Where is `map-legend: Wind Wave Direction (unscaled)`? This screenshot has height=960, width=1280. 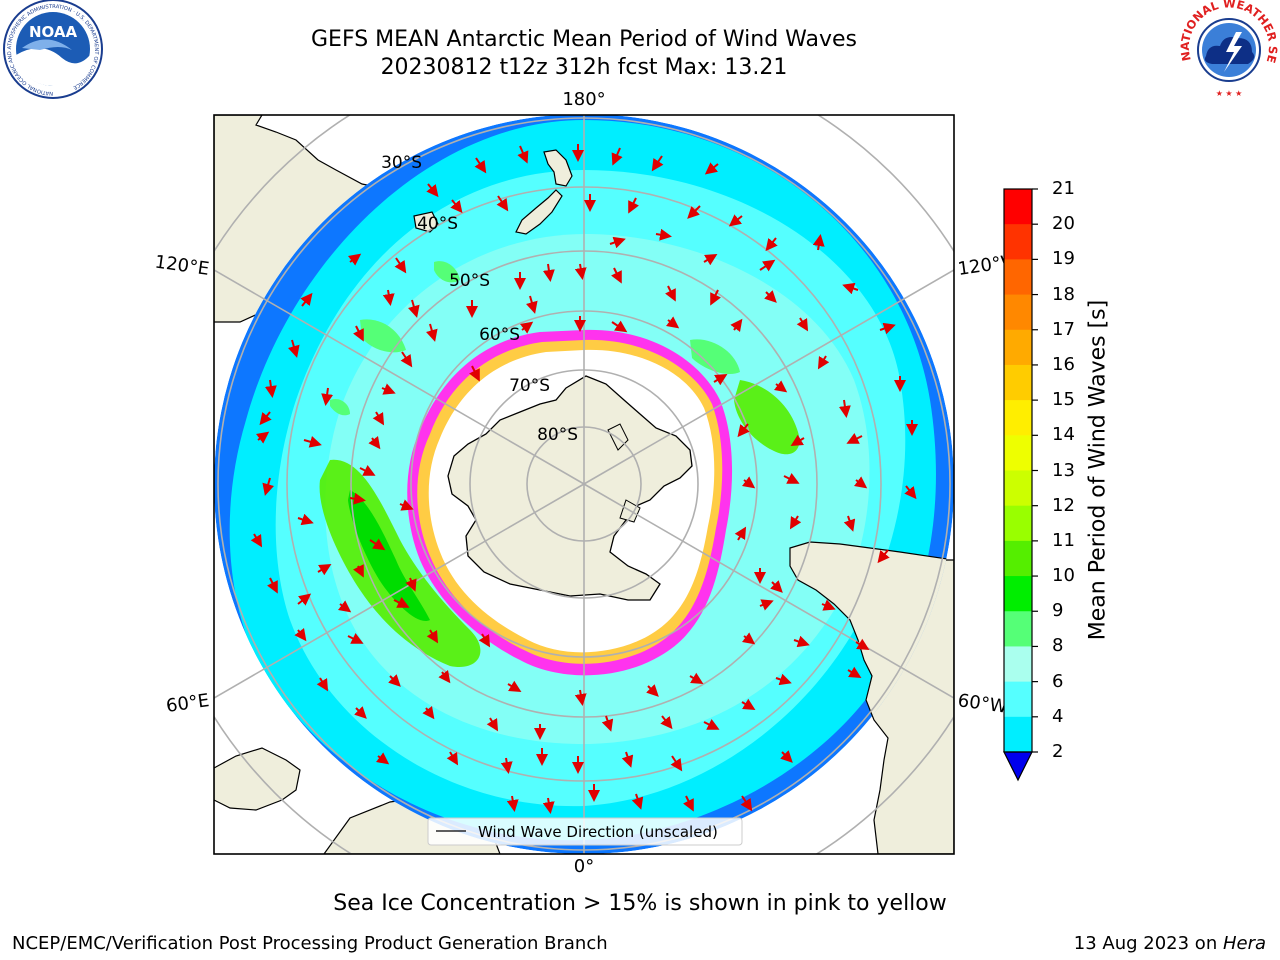 map-legend: Wind Wave Direction (unscaled) is located at coordinates (585, 831).